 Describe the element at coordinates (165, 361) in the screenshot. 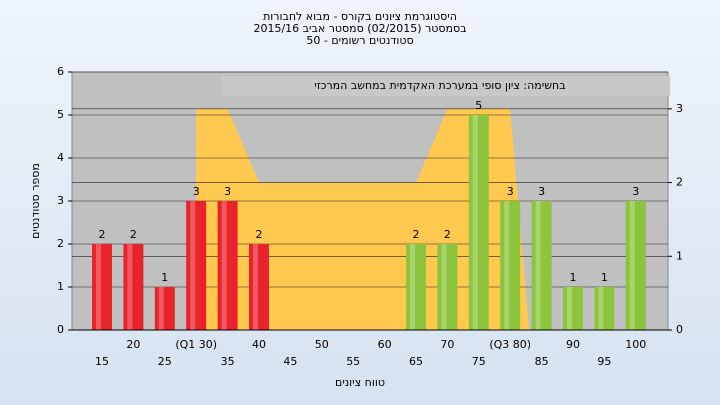

I see `x-tick-label: 25` at that location.